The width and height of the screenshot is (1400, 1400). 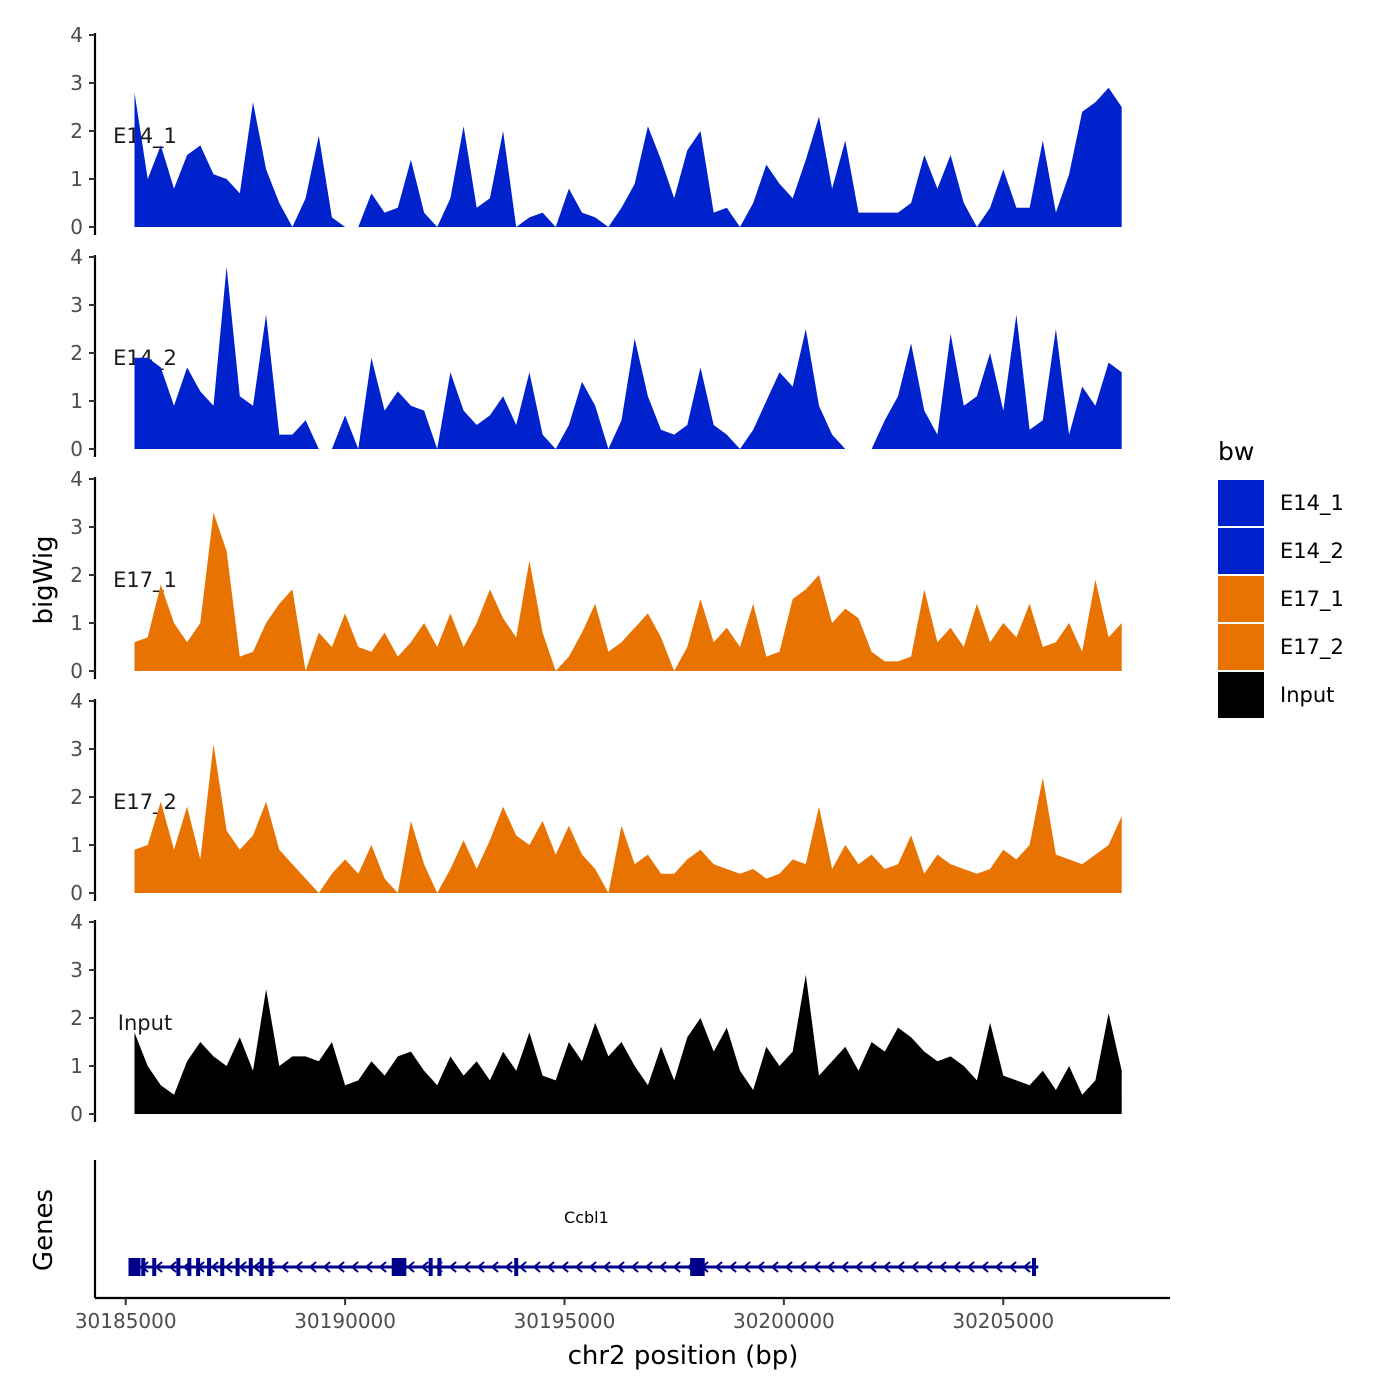 I want to click on track-e14-1: 0 1 2 3 4 E14_1, so click(x=596, y=131).